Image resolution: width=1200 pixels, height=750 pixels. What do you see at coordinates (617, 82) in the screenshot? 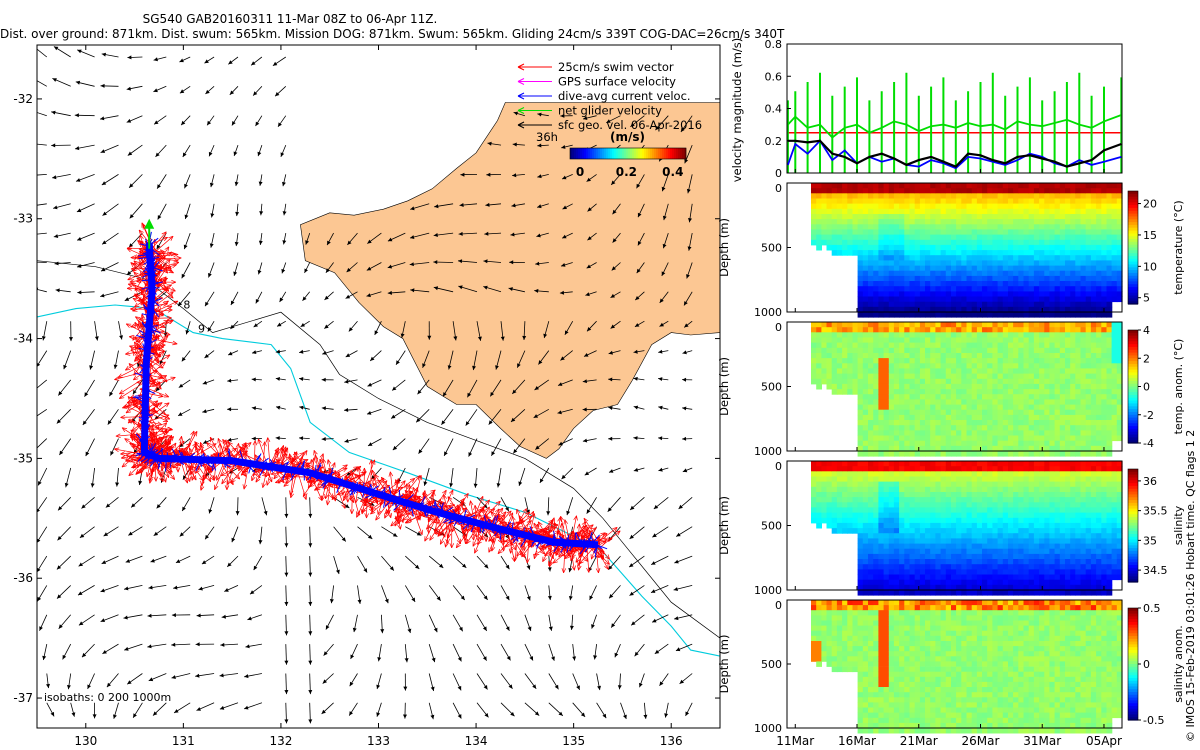
I see `legend-label: GPS surface velocity` at bounding box center [617, 82].